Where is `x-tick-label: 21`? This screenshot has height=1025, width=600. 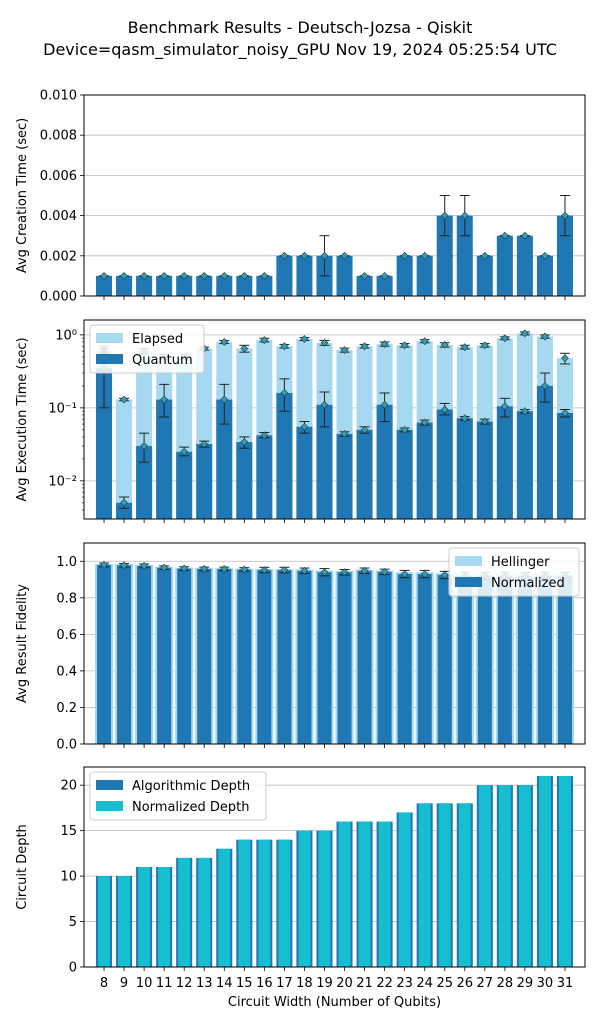 x-tick-label: 21 is located at coordinates (364, 983).